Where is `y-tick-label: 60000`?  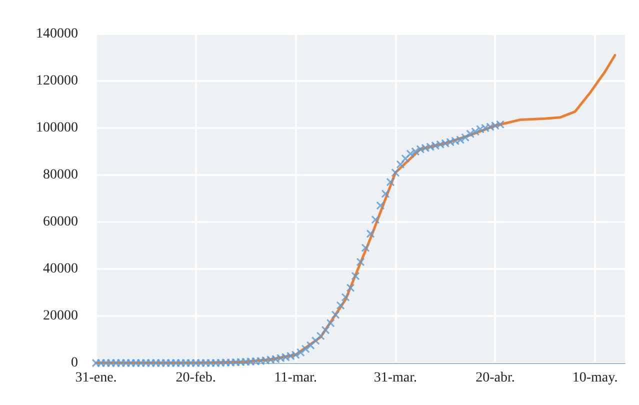
y-tick-label: 60000 is located at coordinates (60, 222).